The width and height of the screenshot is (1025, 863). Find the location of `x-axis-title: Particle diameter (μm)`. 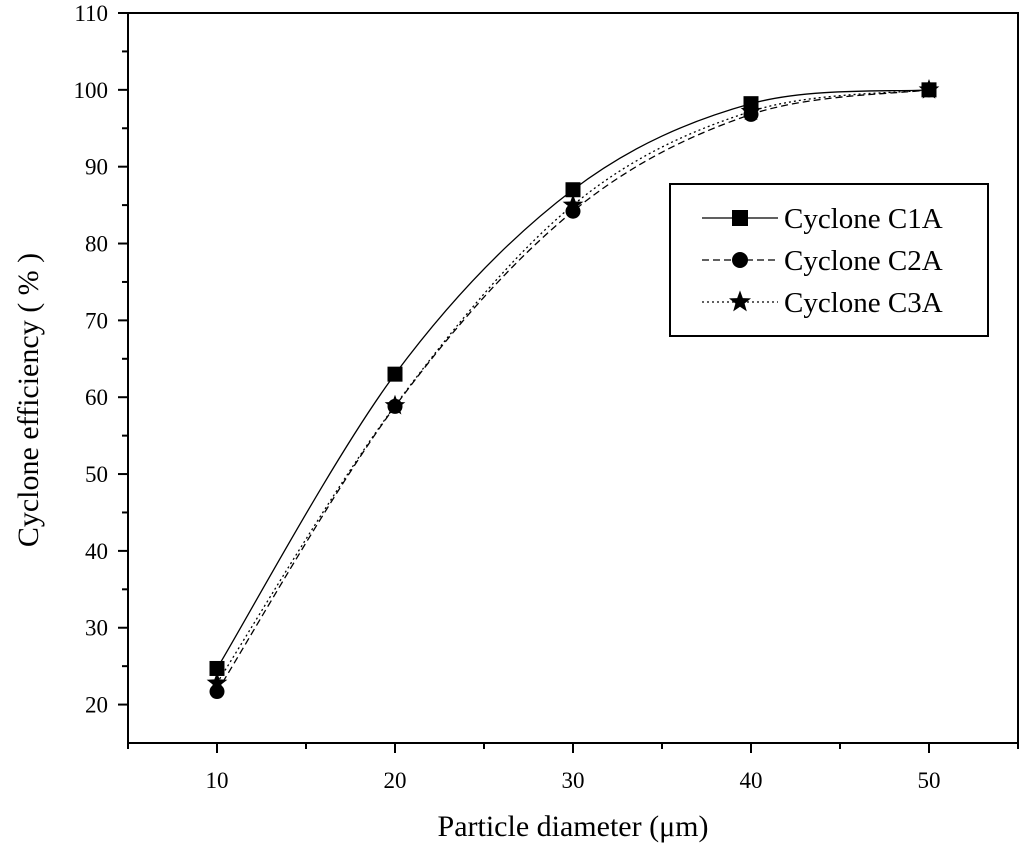

x-axis-title: Particle diameter (μm) is located at coordinates (573, 826).